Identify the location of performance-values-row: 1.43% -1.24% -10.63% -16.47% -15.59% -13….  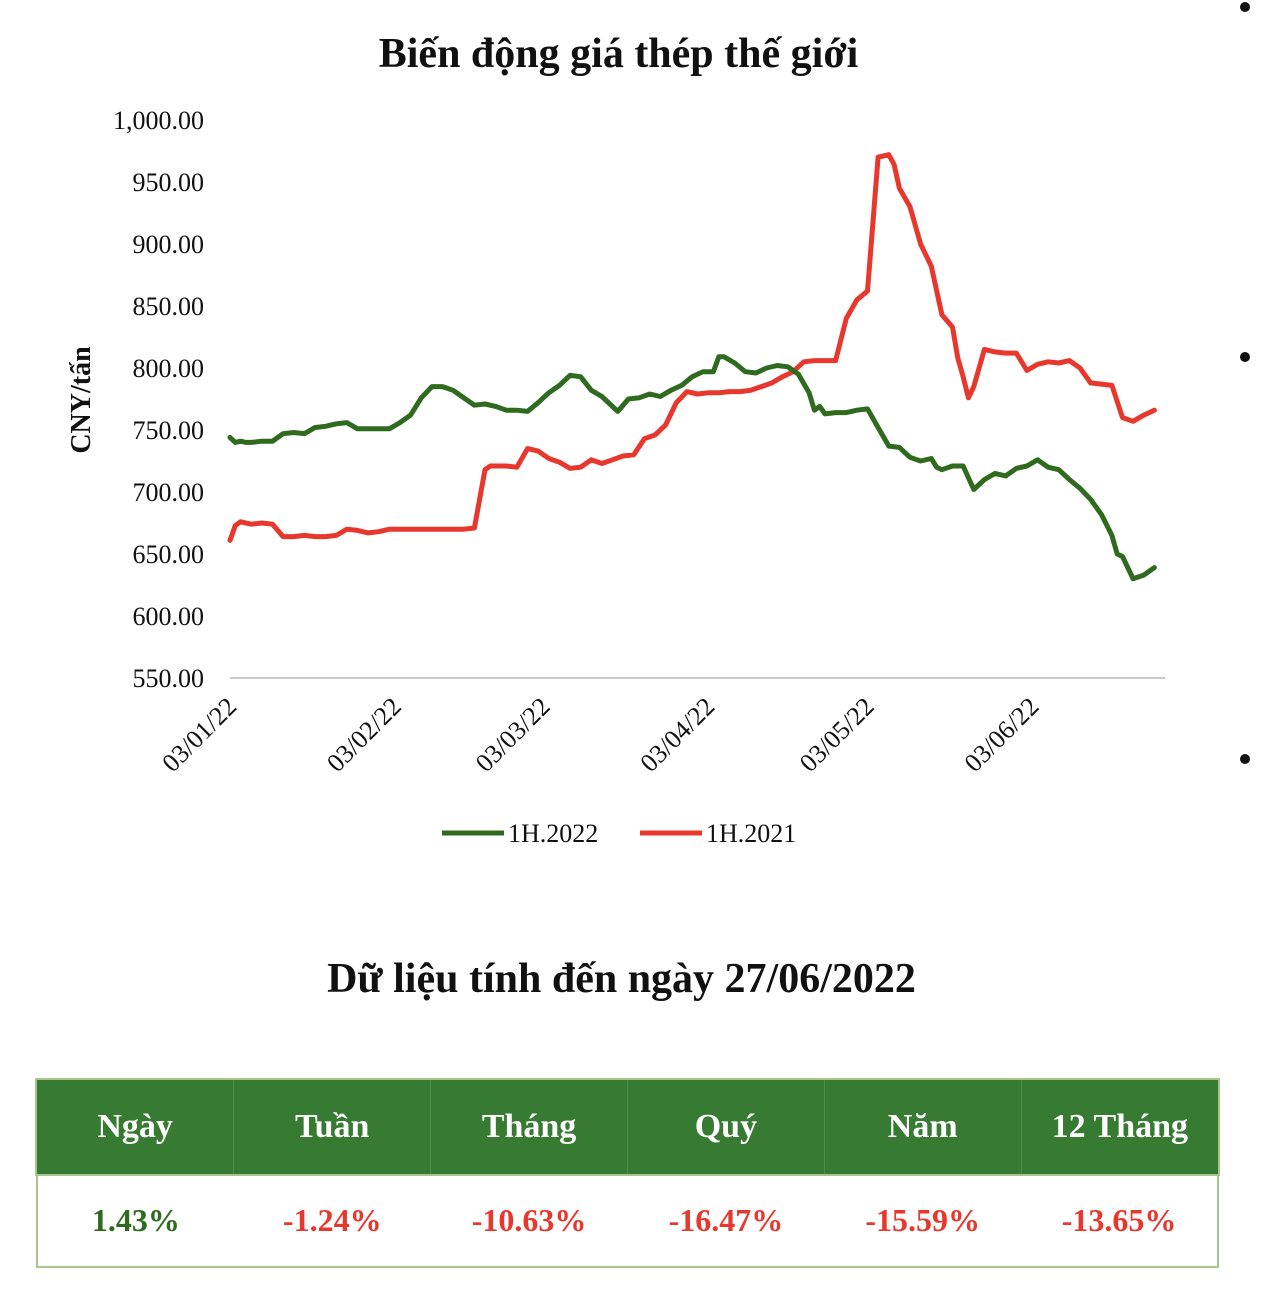
(627, 1221).